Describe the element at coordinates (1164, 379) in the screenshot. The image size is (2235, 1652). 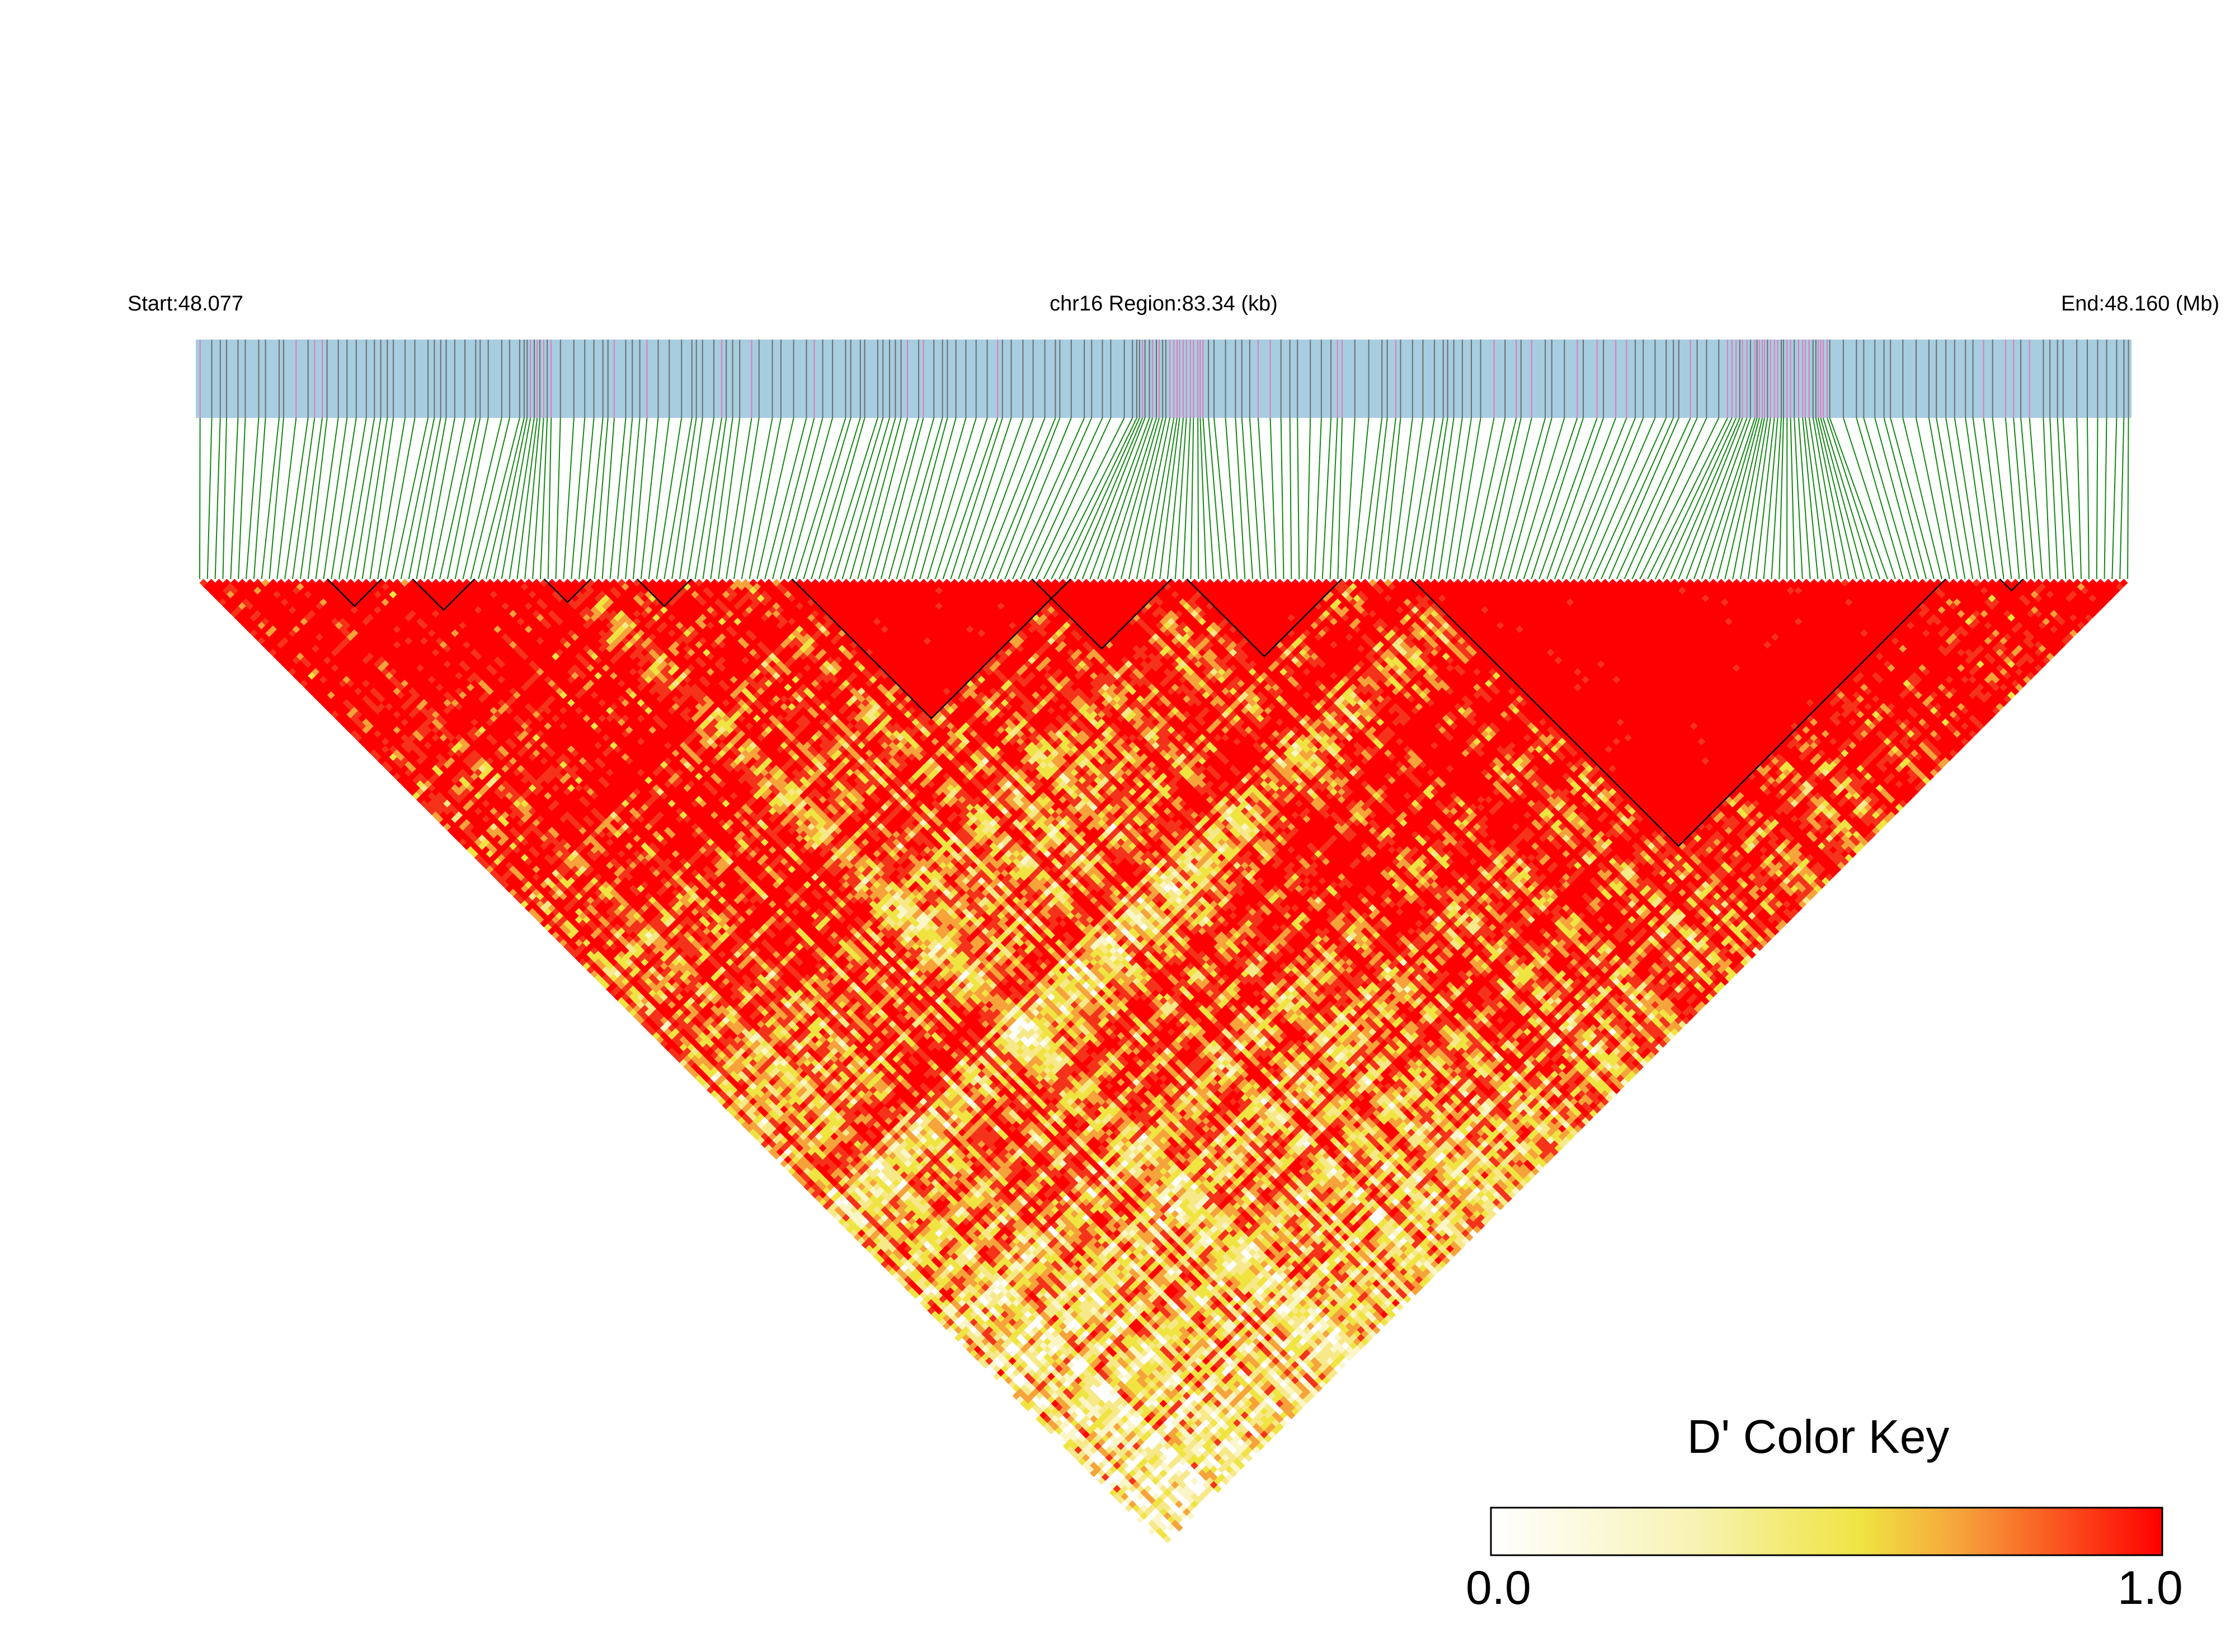
I see `snp-ticks` at that location.